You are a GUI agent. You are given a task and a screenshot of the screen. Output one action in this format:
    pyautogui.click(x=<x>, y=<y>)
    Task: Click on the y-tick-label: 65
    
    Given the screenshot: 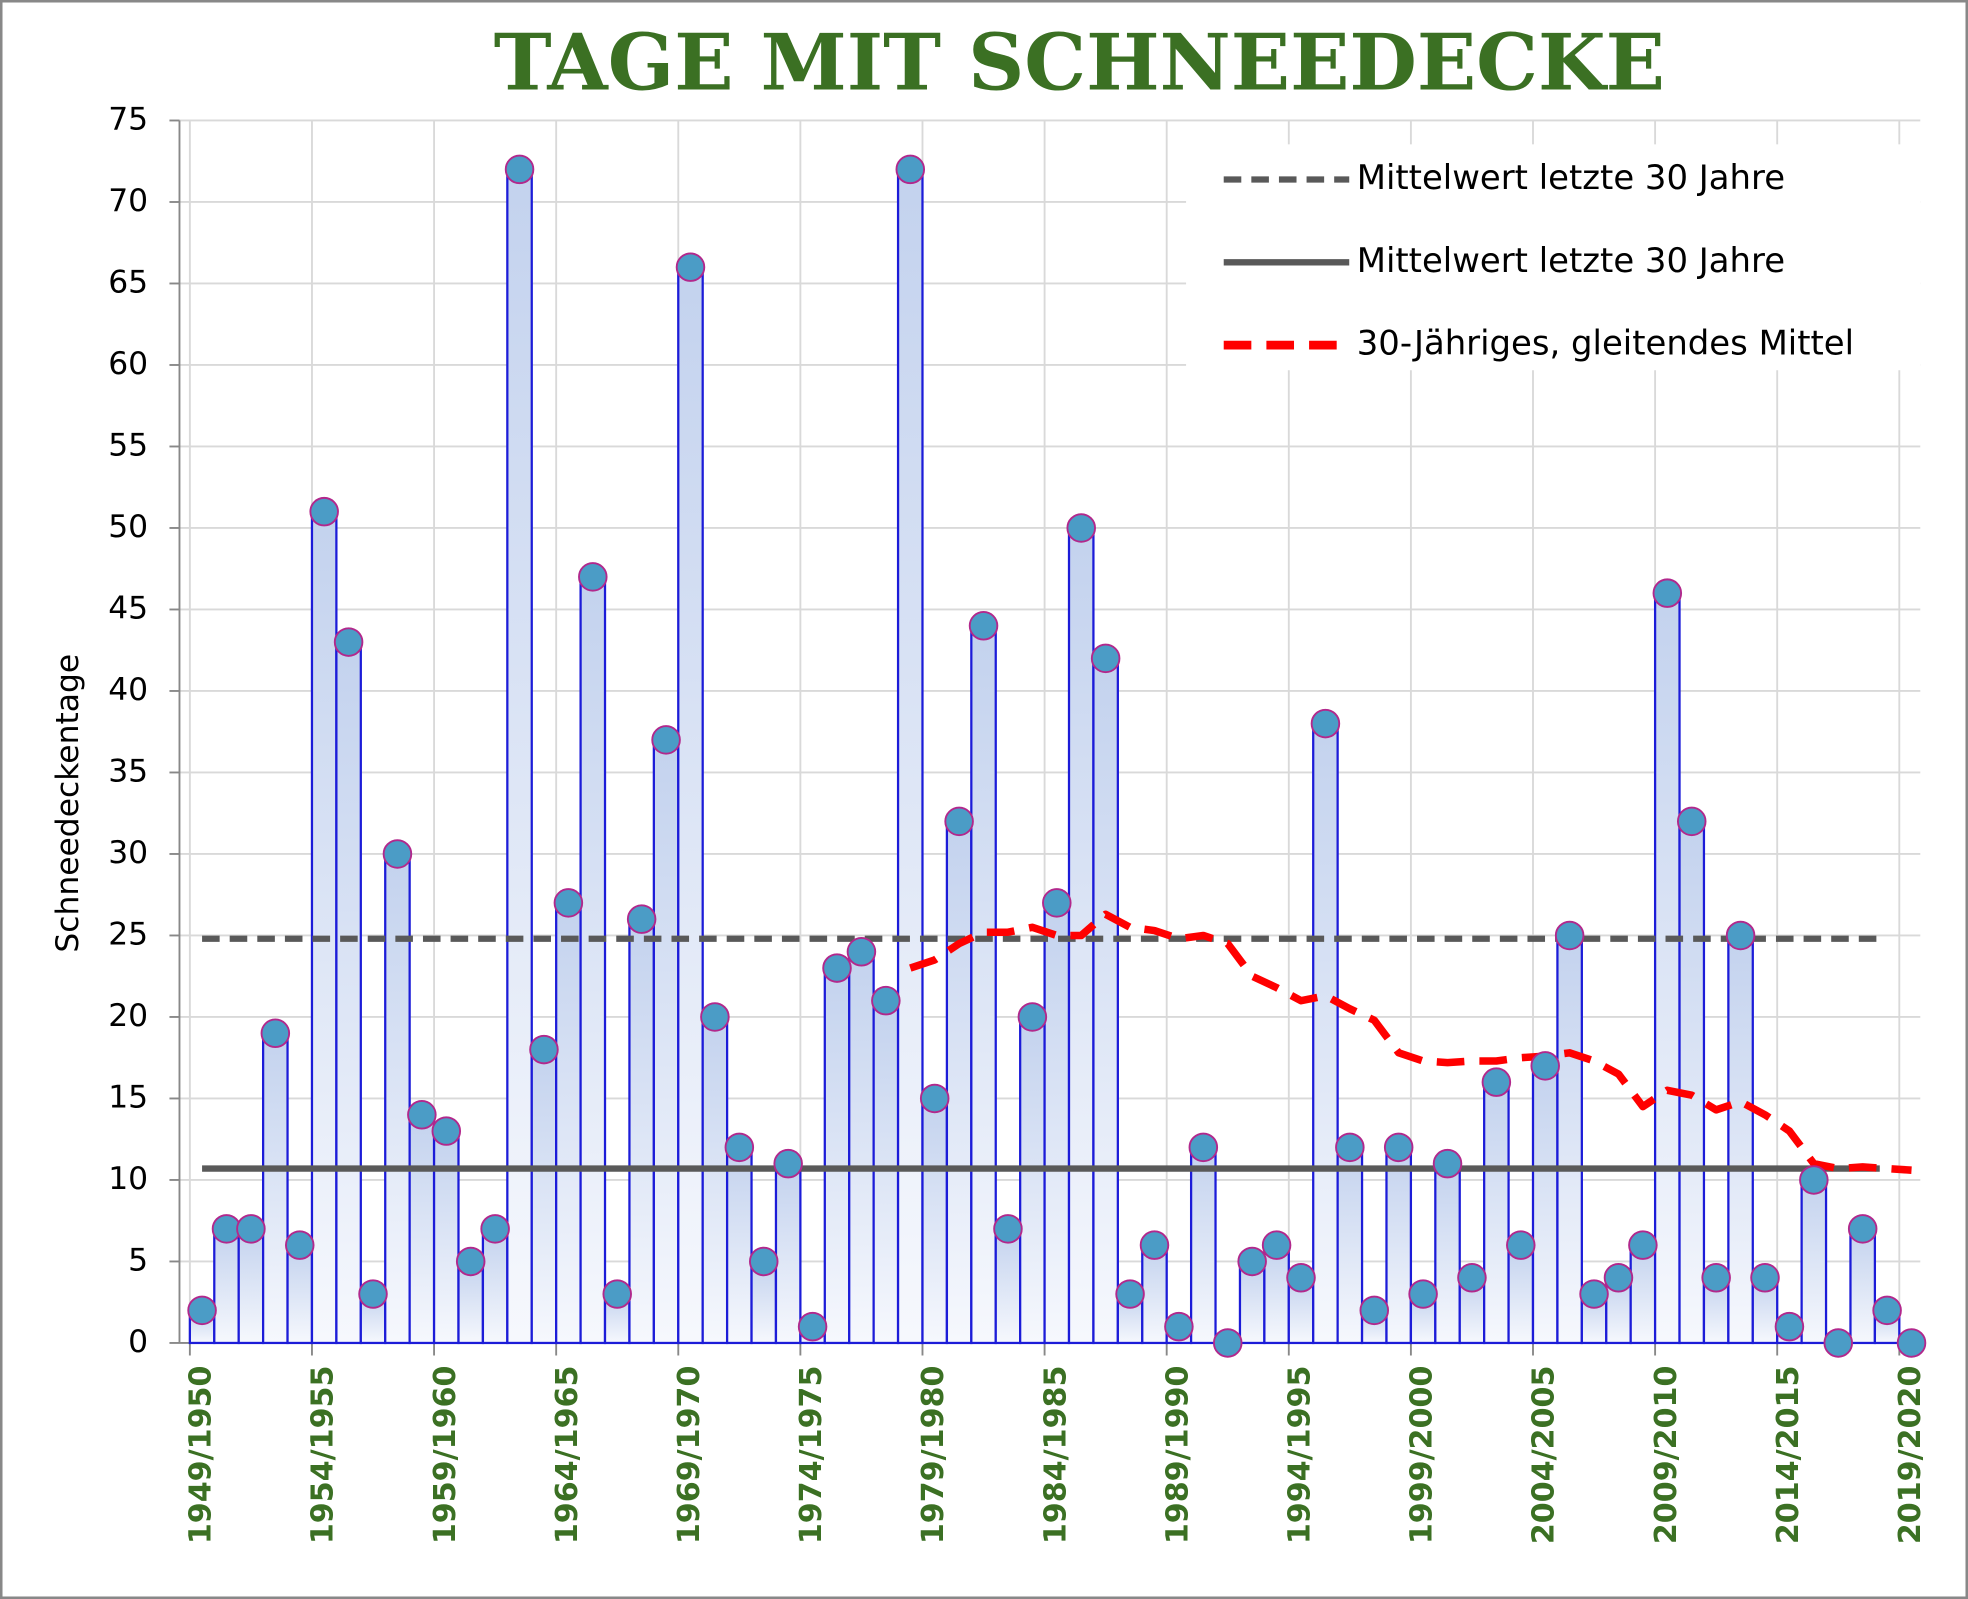 What is the action you would take?
    pyautogui.click(x=128, y=282)
    